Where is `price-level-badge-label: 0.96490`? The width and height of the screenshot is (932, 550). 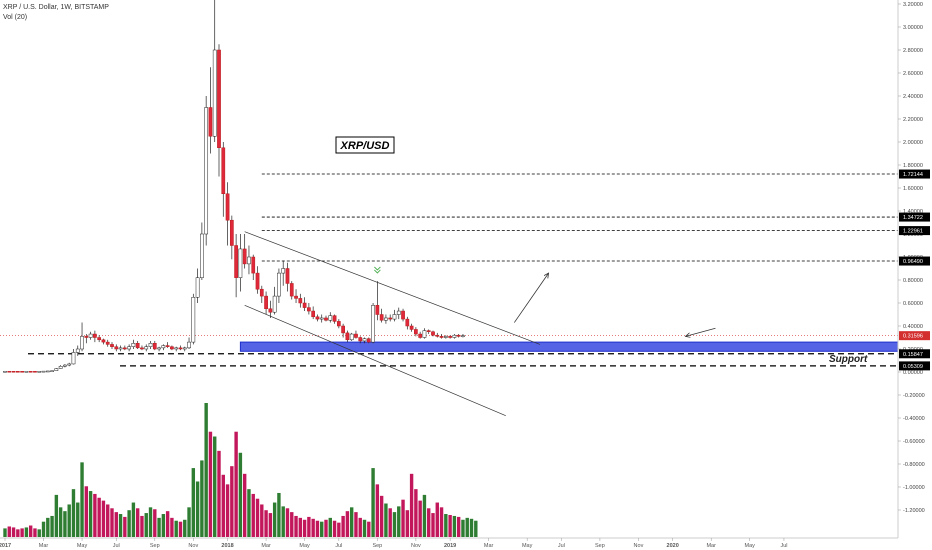
price-level-badge-label: 0.96490 is located at coordinates (913, 262).